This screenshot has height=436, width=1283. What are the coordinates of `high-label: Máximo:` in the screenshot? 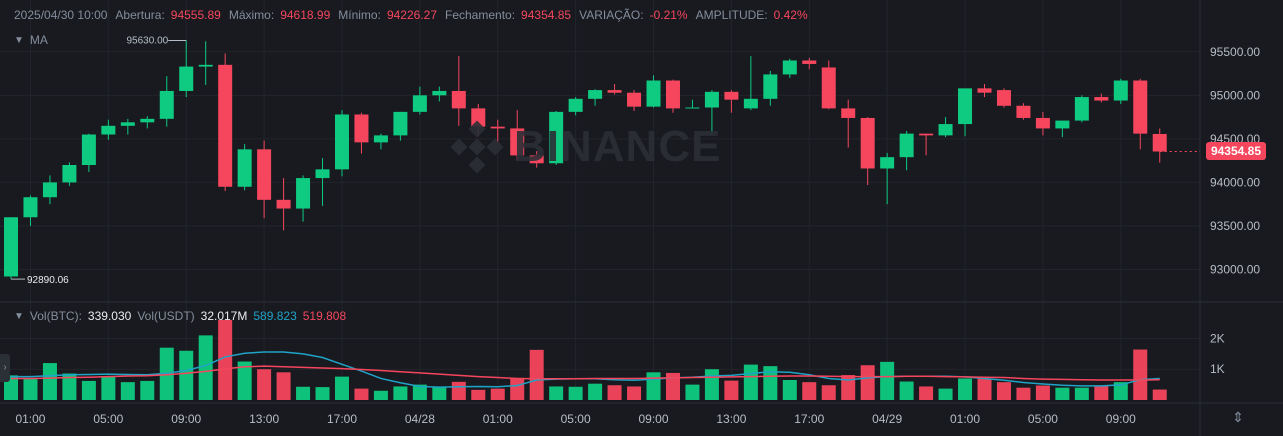 It's located at (251, 15).